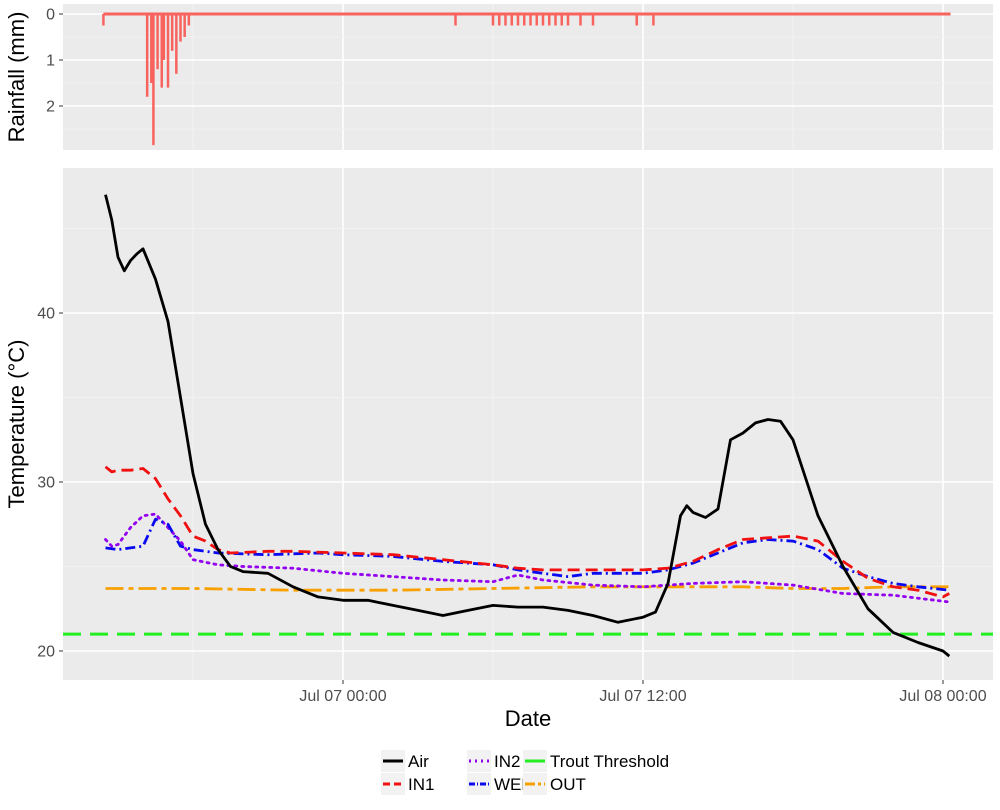 This screenshot has height=810, width=1000. Describe the element at coordinates (609, 761) in the screenshot. I see `legend-label: Trout Threshold` at that location.